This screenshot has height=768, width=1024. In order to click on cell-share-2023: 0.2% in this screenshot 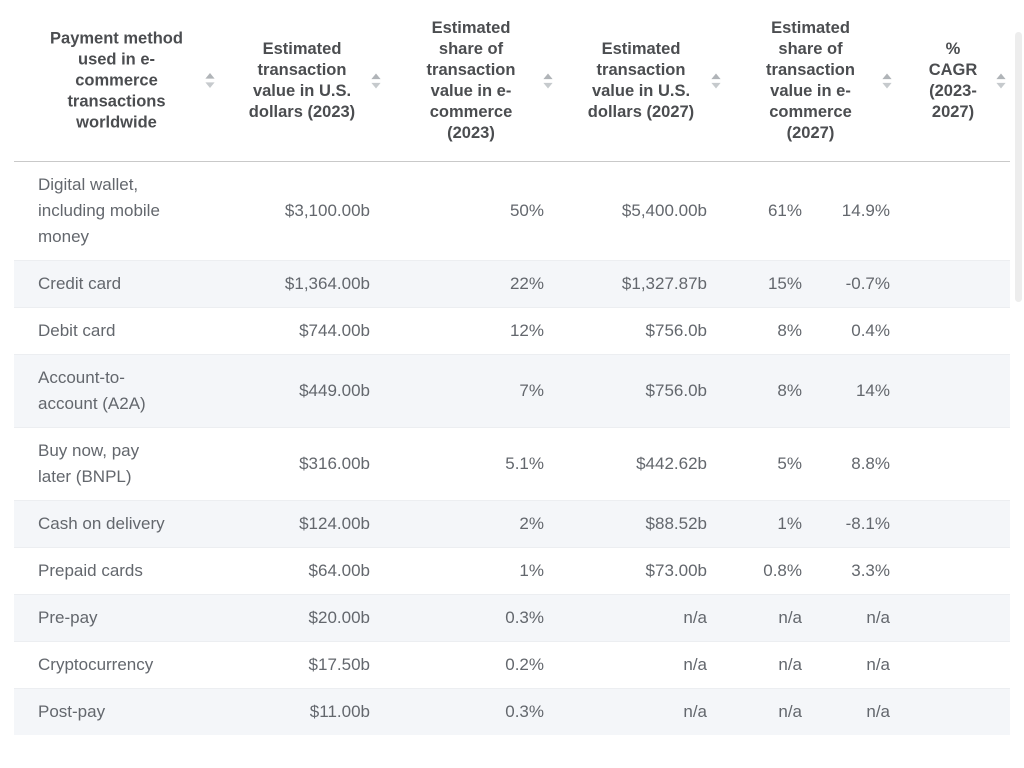, I will do `click(524, 664)`.